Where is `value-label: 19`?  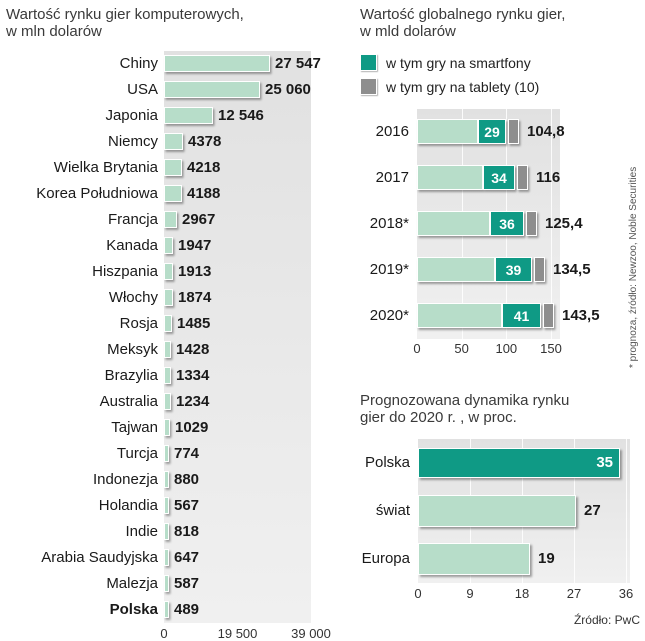 value-label: 19 is located at coordinates (546, 558).